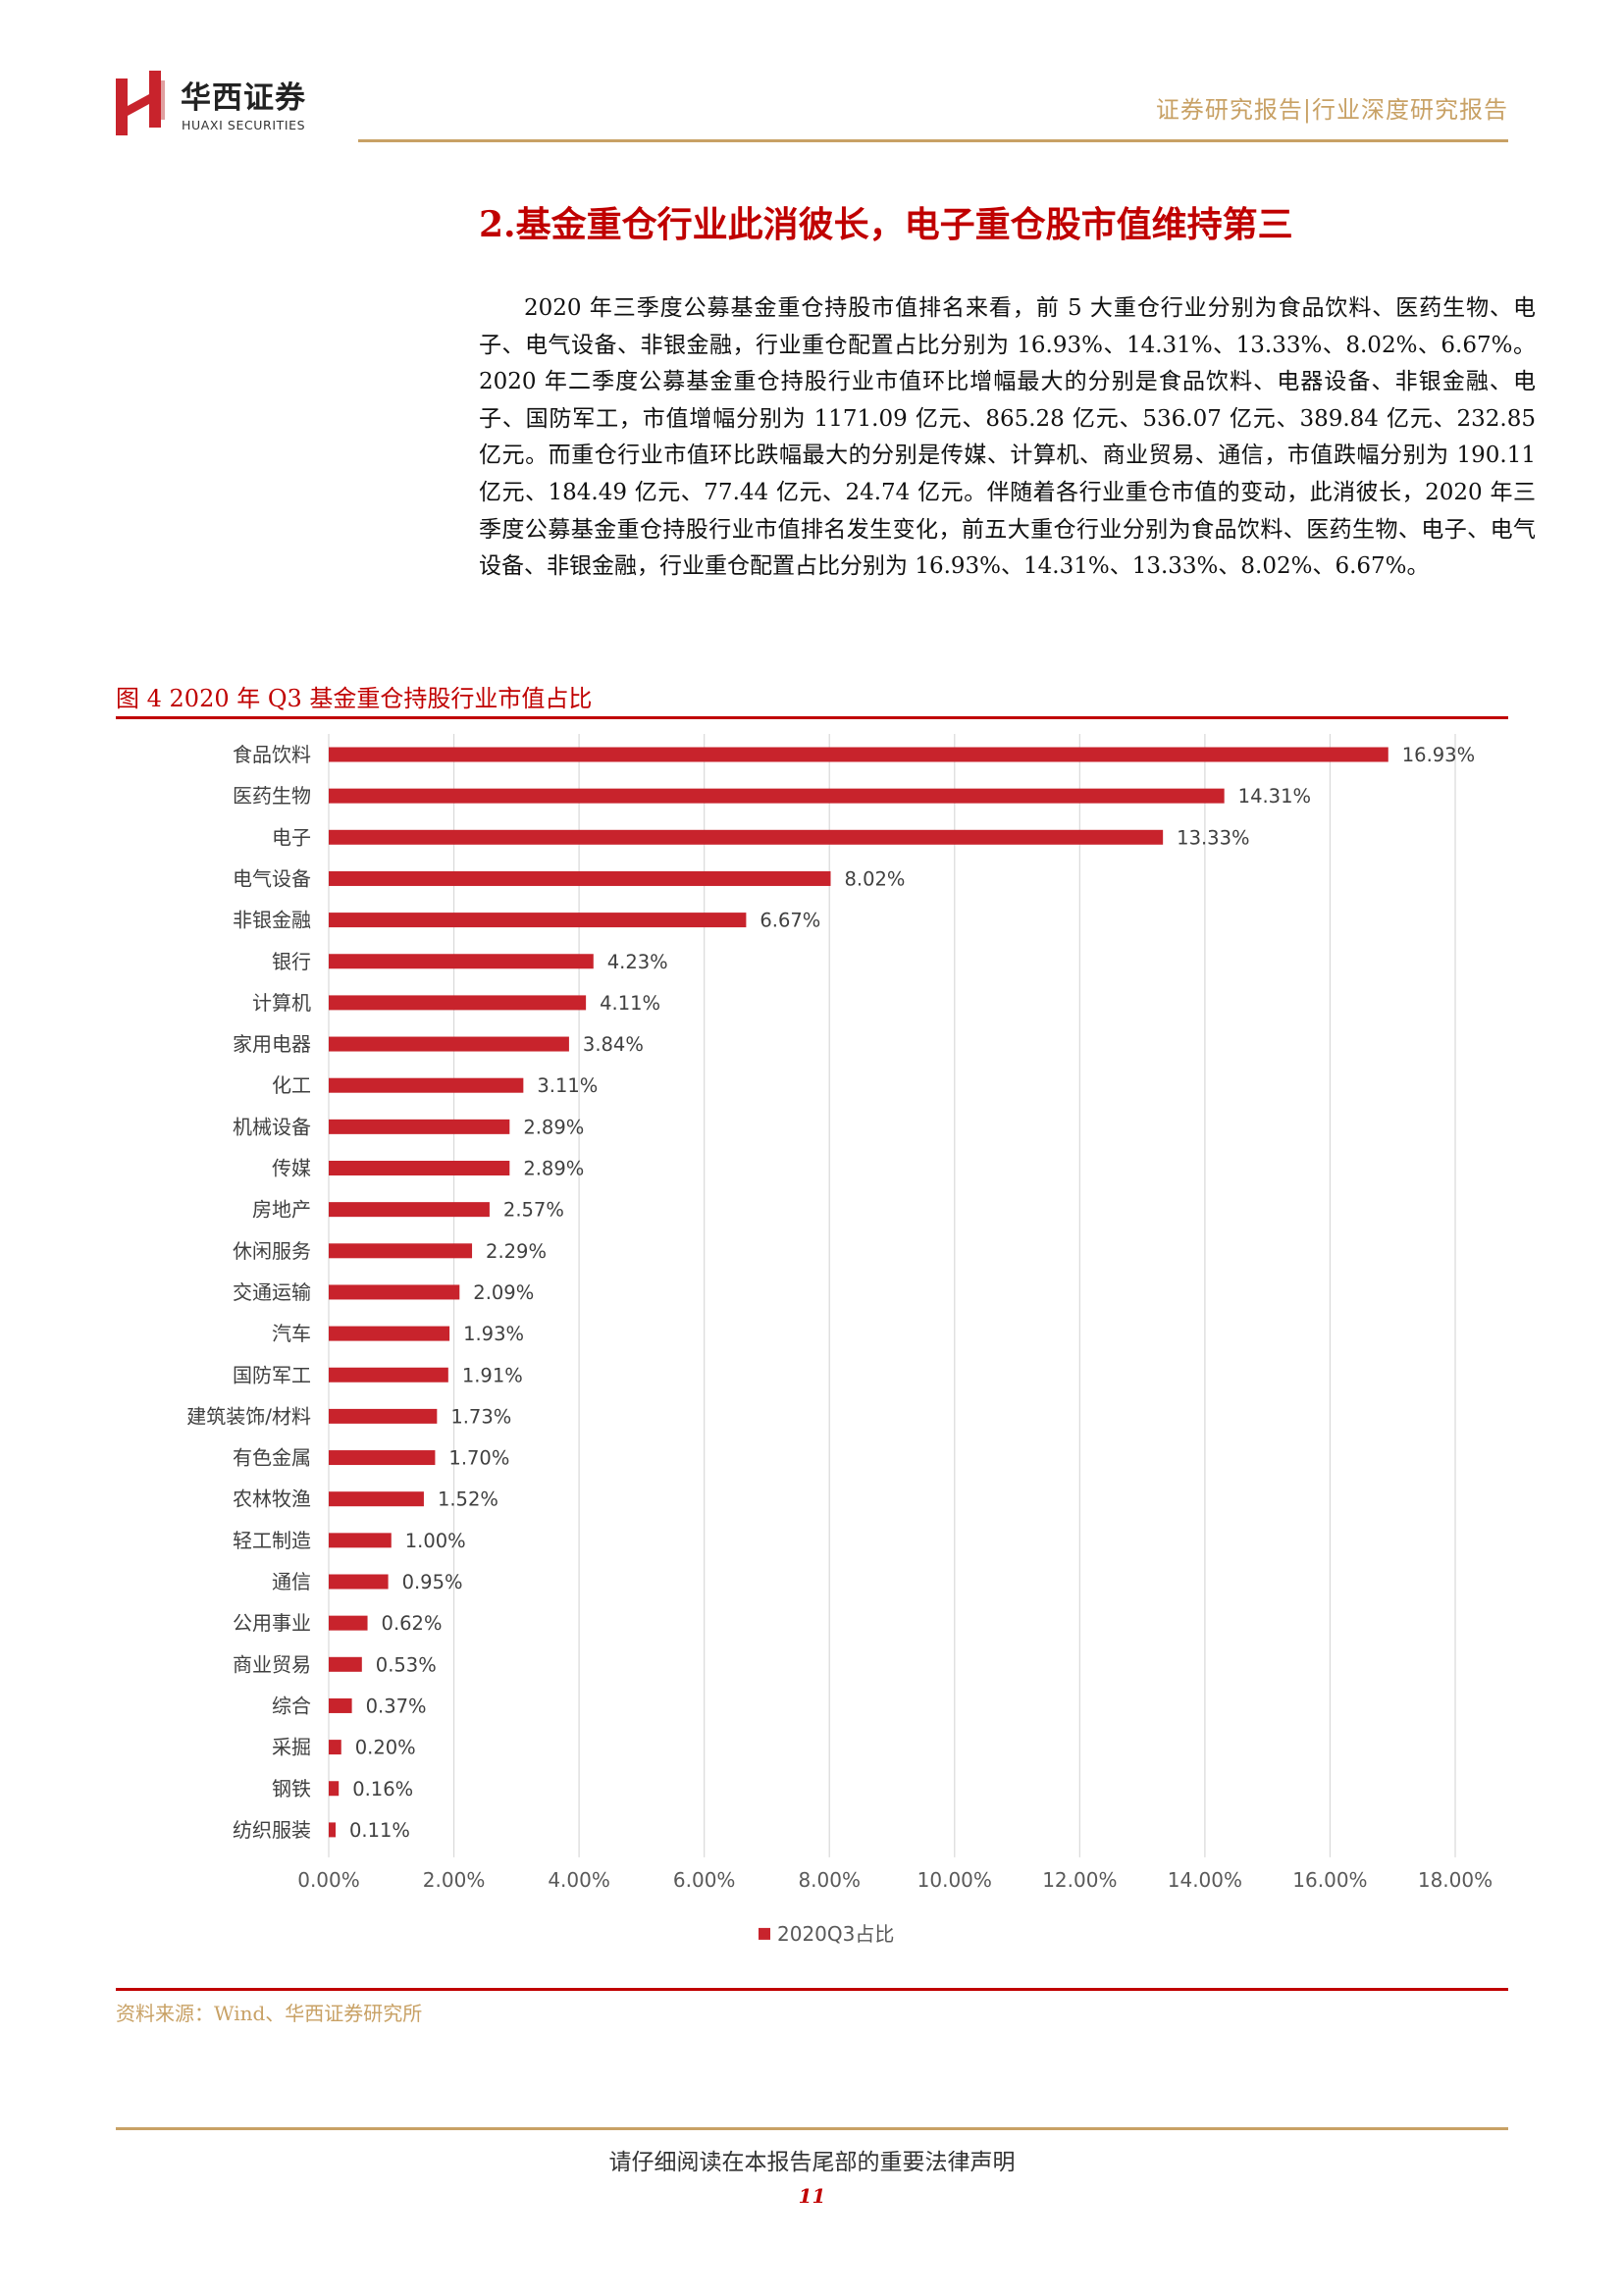  Describe the element at coordinates (272, 1292) in the screenshot. I see `category-label: 交通运输` at that location.